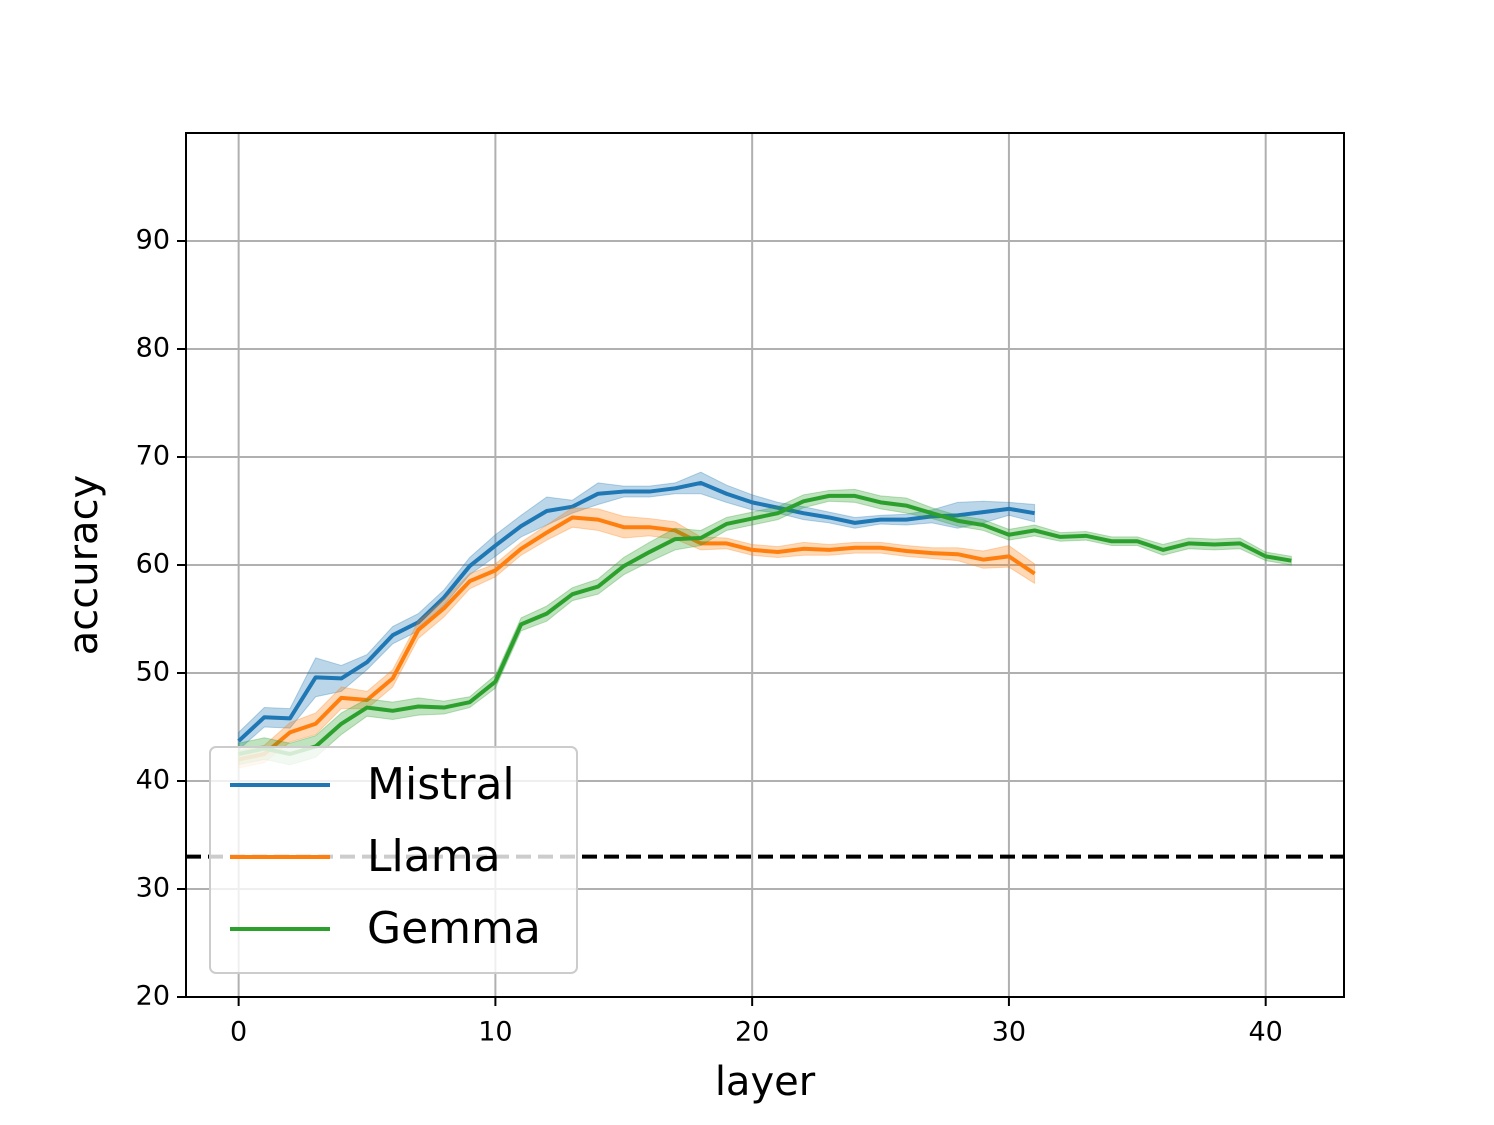  I want to click on legend-label: Gemma, so click(454, 928).